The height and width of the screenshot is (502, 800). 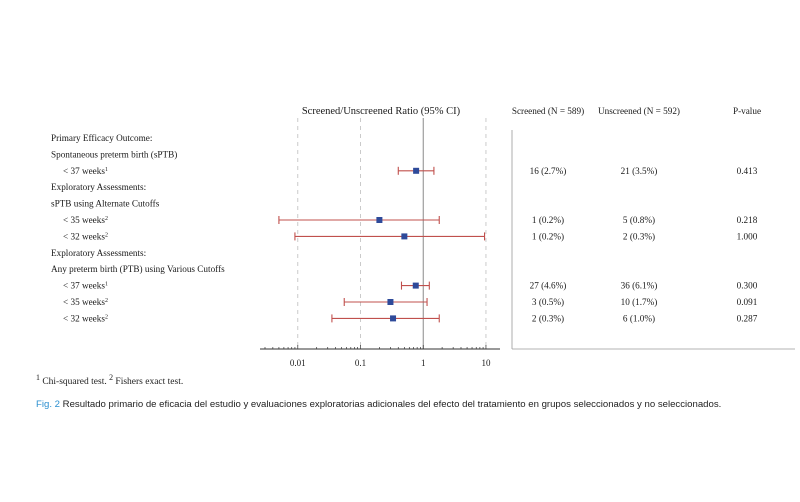 What do you see at coordinates (747, 286) in the screenshot?
I see `p-value: 0.300` at bounding box center [747, 286].